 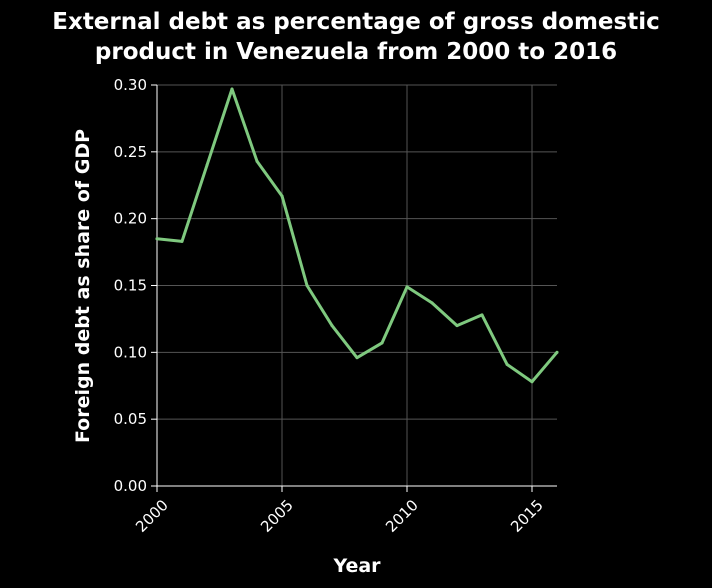 I want to click on x-axis-label: Year, so click(x=356, y=566).